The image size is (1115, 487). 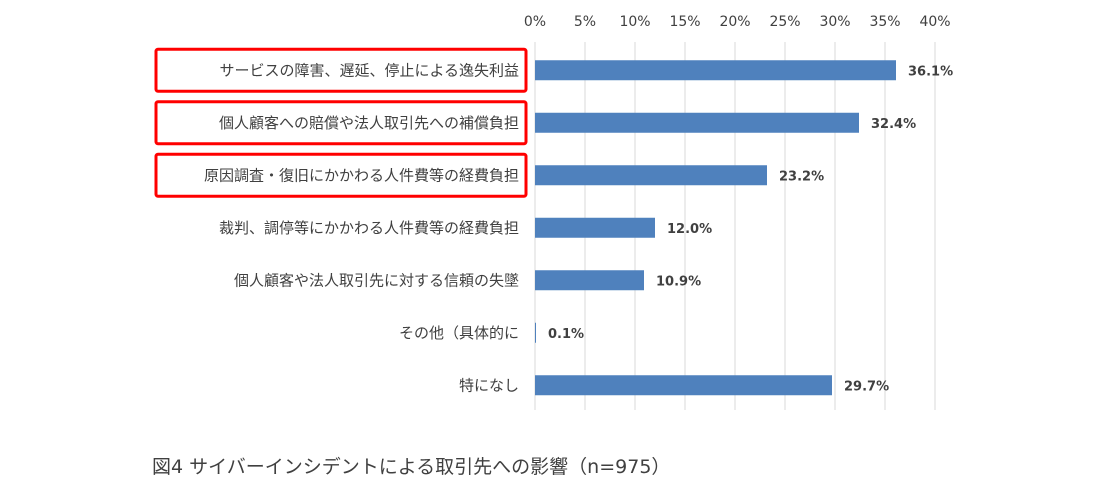 What do you see at coordinates (893, 124) in the screenshot?
I see `data-label: 32.4%` at bounding box center [893, 124].